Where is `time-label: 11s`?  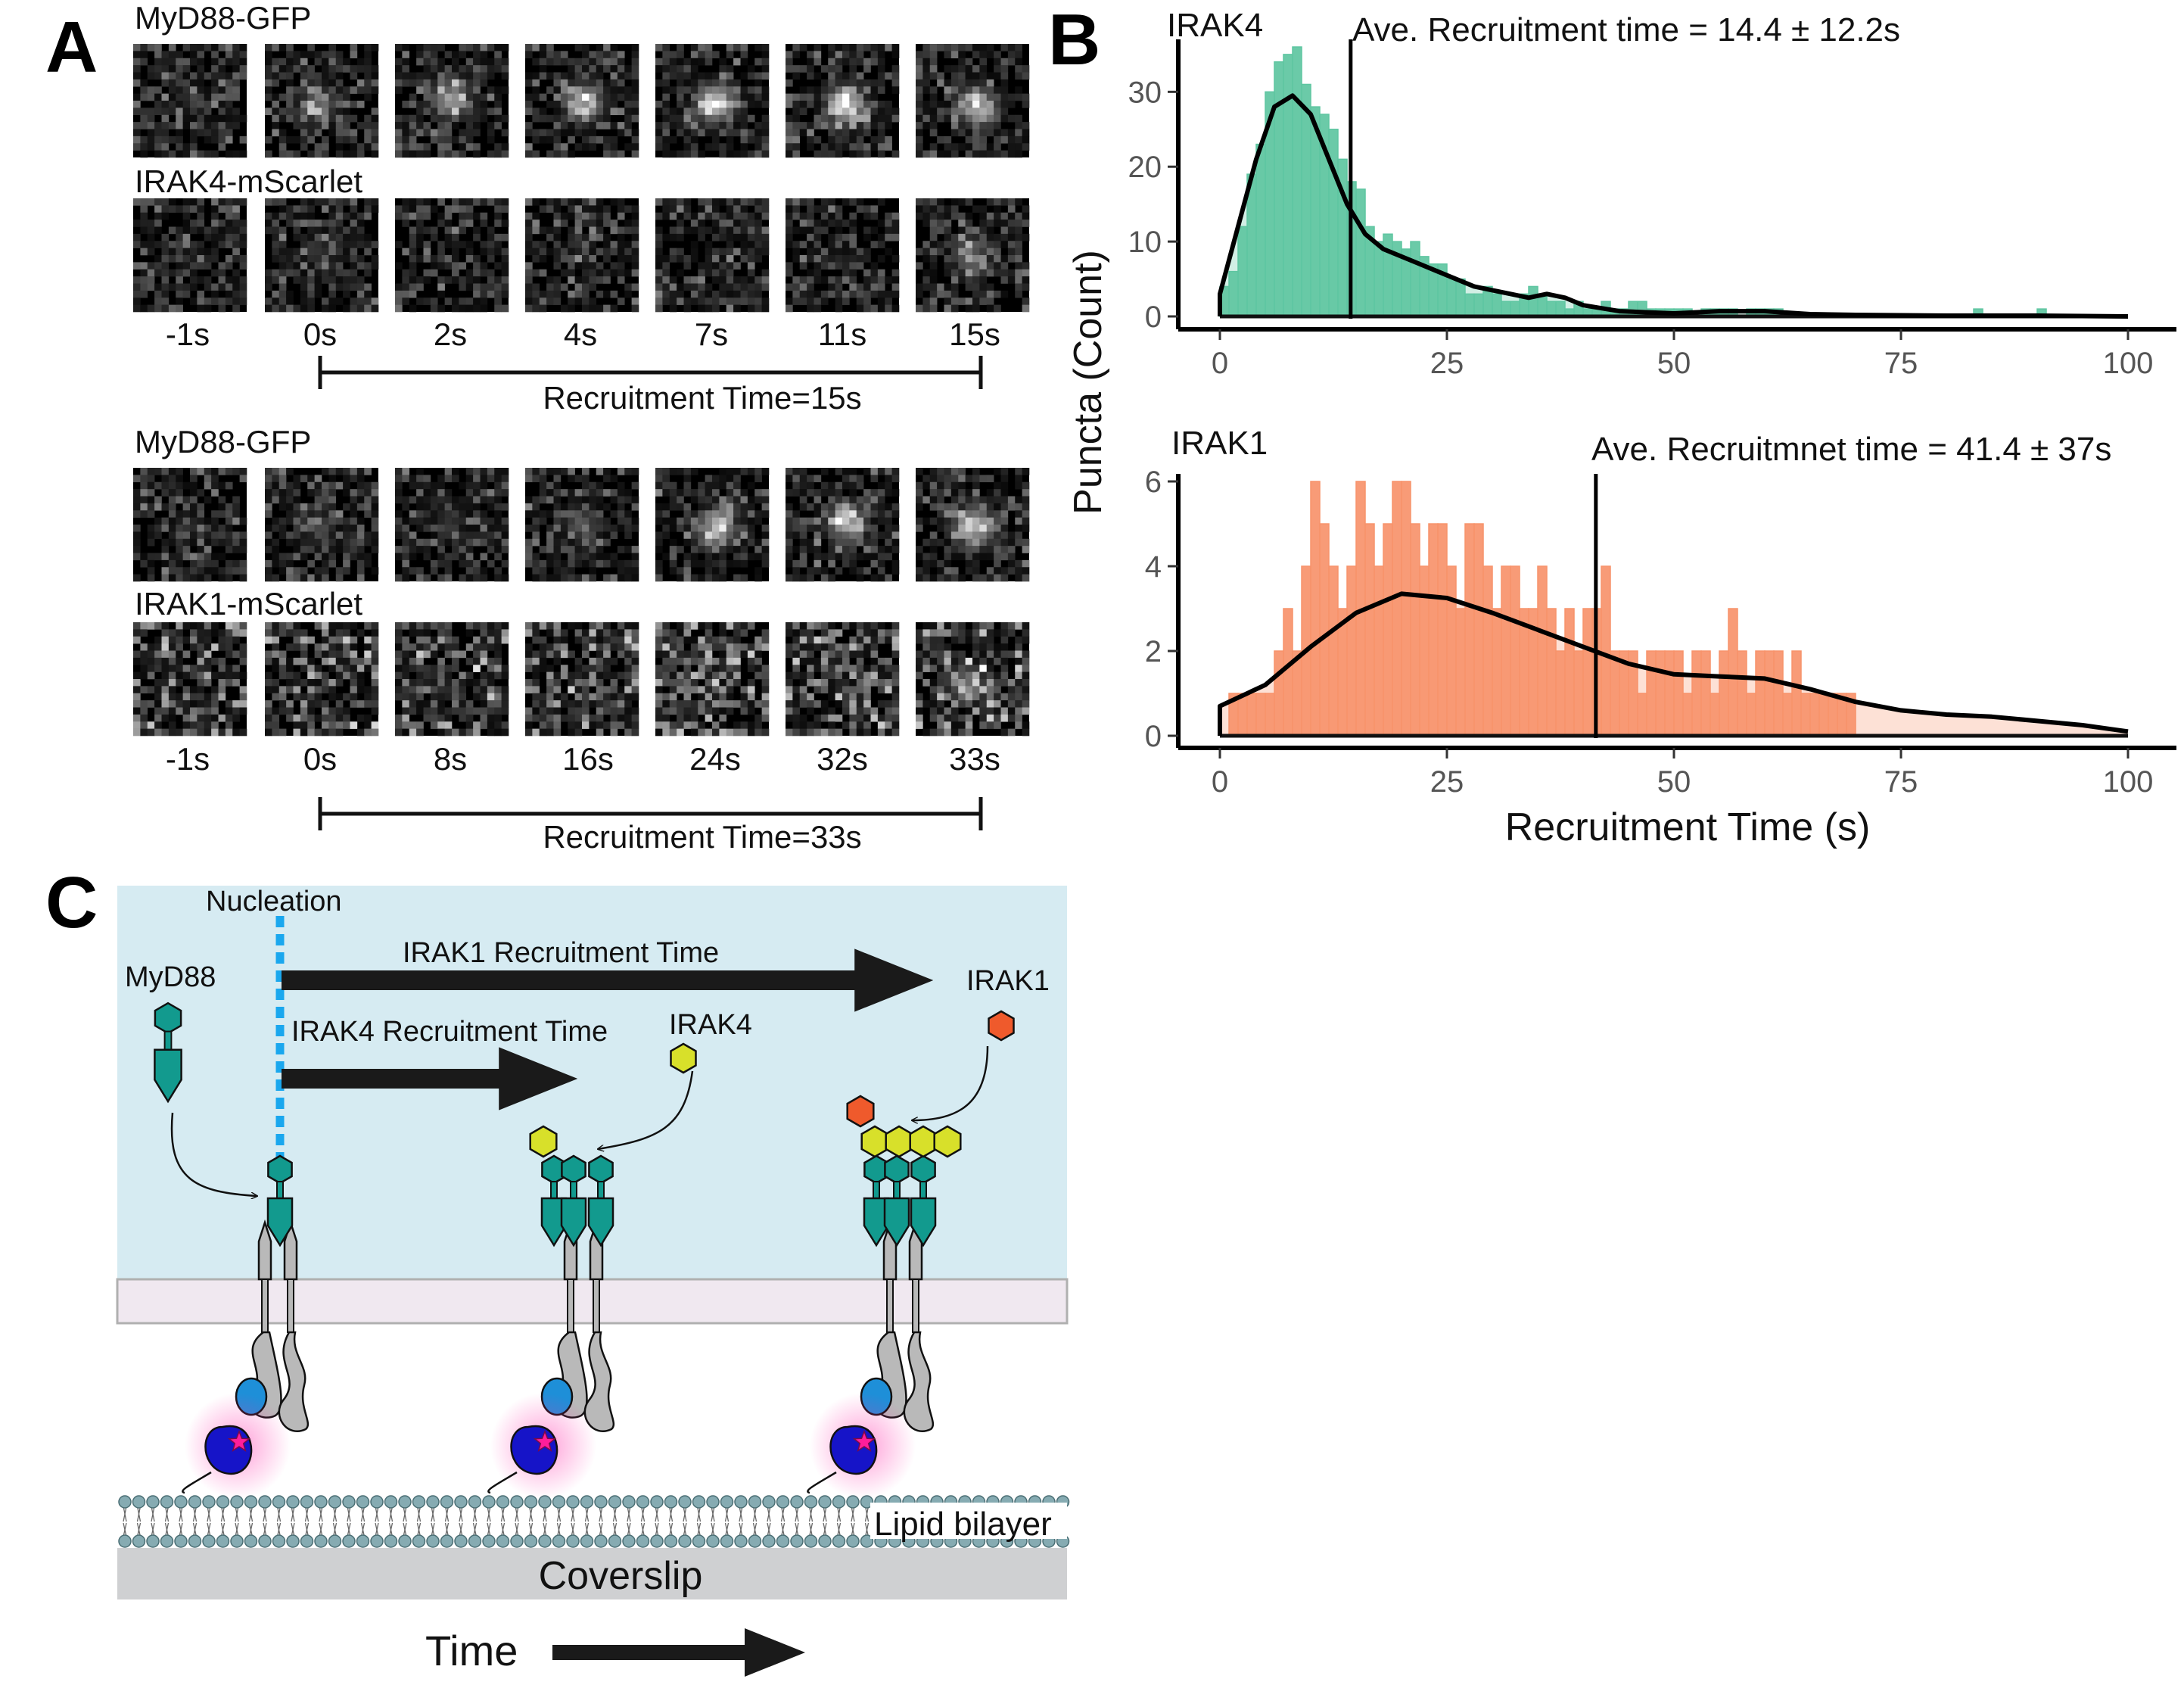 time-label: 11s is located at coordinates (842, 334).